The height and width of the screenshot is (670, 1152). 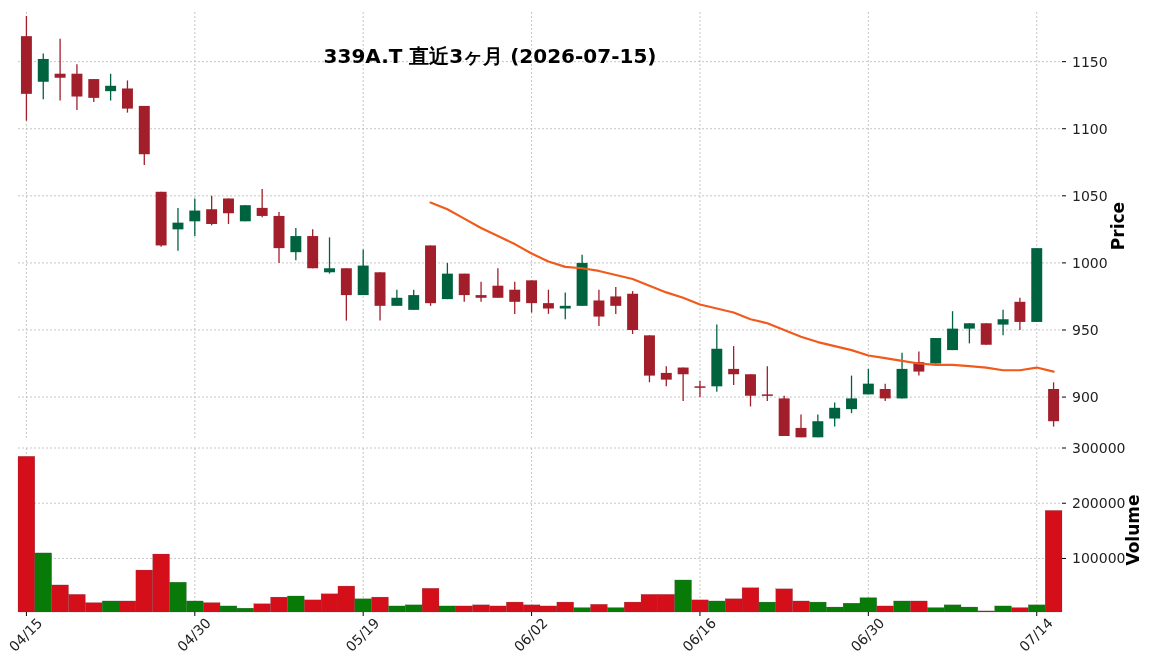 I want to click on y-tick-label: 1100, so click(x=1090, y=128).